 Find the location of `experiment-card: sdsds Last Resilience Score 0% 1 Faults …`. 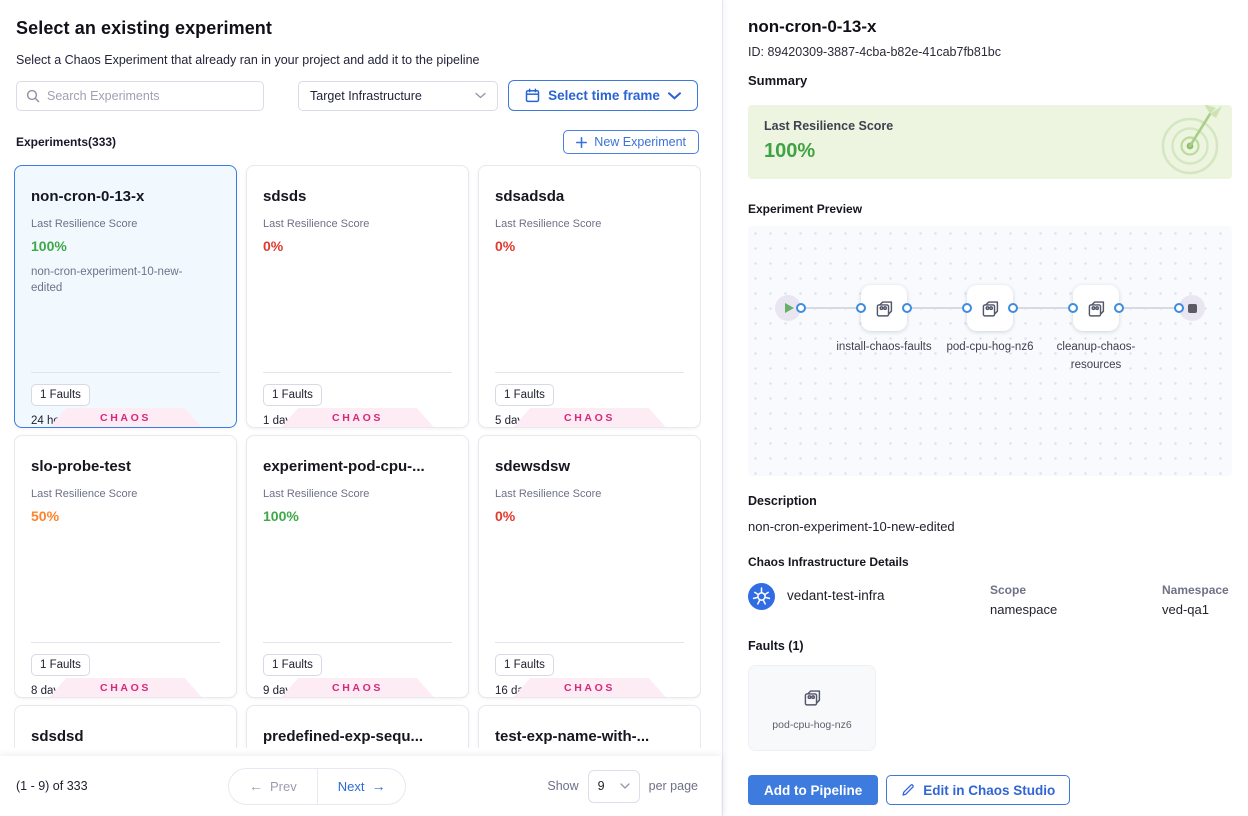

experiment-card: sdsds Last Resilience Score 0% 1 Faults … is located at coordinates (357, 296).